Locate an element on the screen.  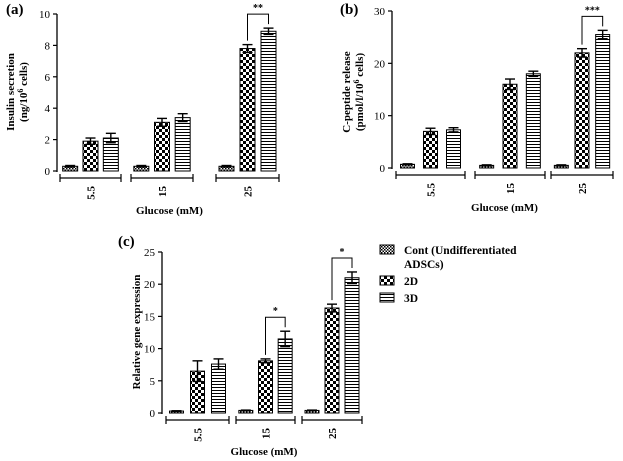
y-tick-label: 4 is located at coordinates (48, 109).